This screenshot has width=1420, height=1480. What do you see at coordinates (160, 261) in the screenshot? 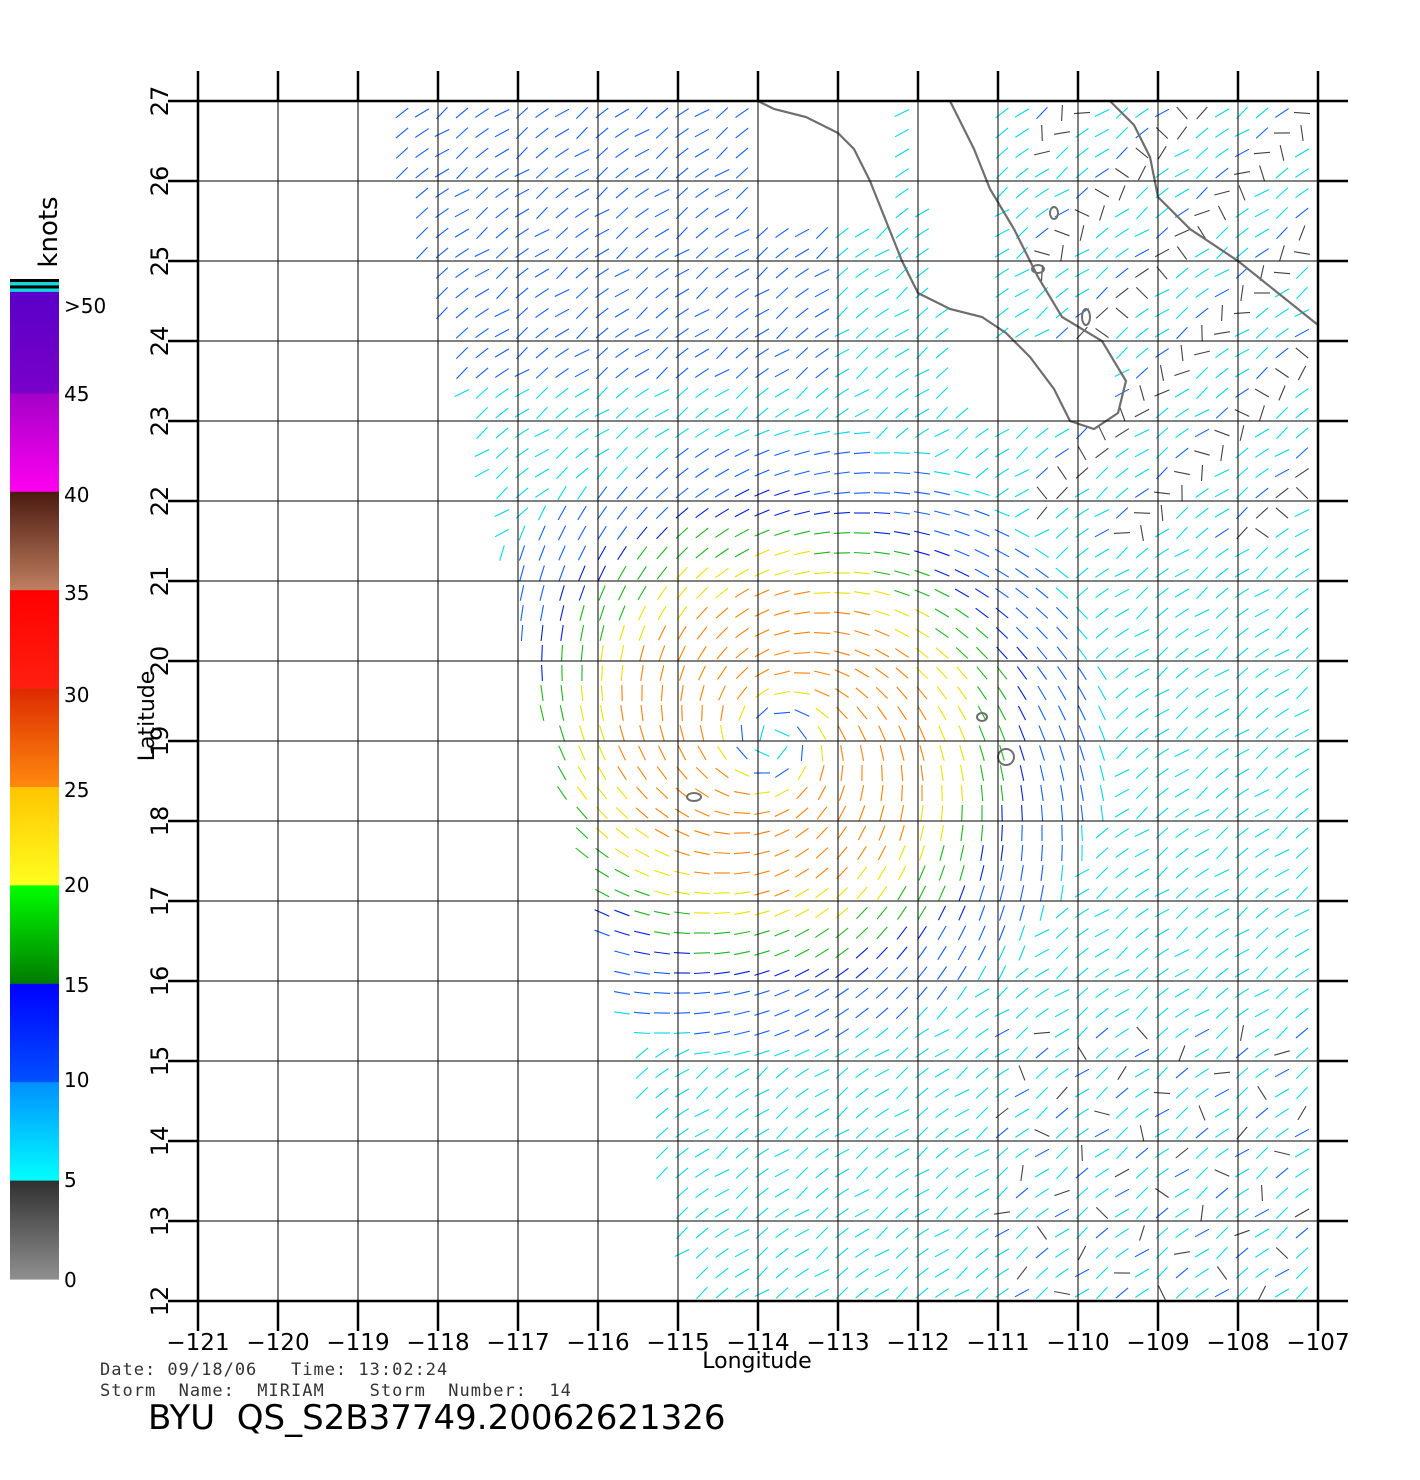
I see `y-tick-label: 25` at bounding box center [160, 261].